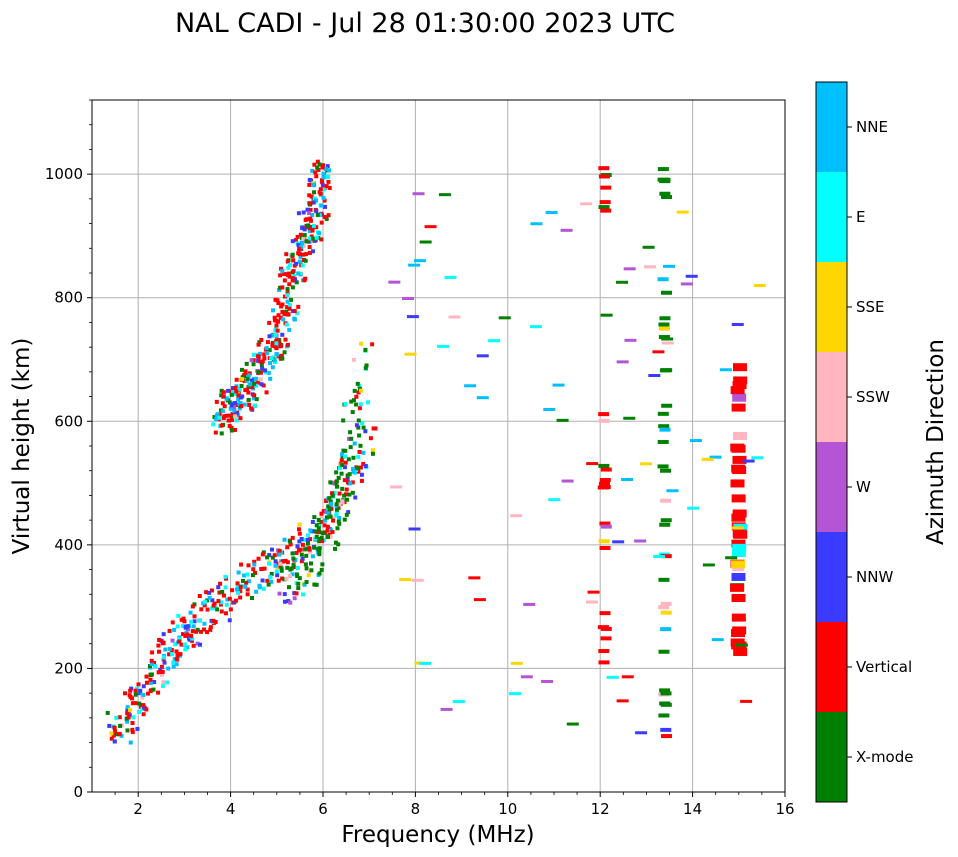 The width and height of the screenshot is (958, 857). What do you see at coordinates (416, 809) in the screenshot?
I see `x-tick-label: 8` at bounding box center [416, 809].